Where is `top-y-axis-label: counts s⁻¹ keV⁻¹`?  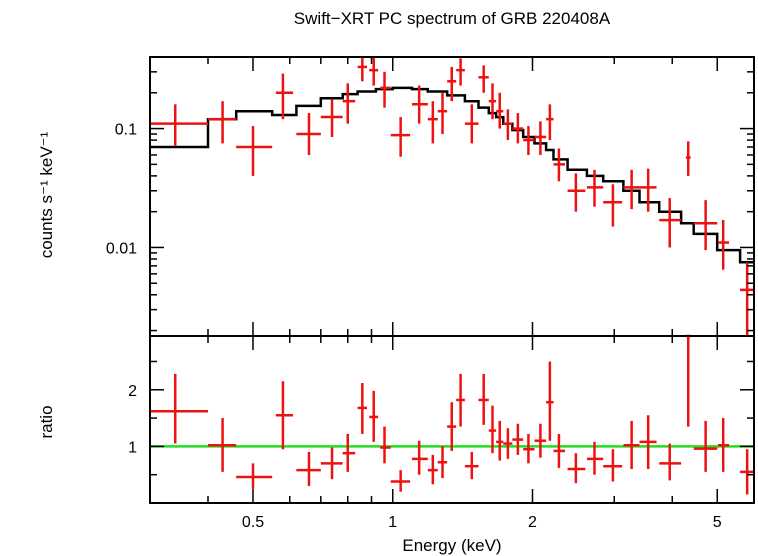 top-y-axis-label: counts s⁻¹ keV⁻¹ is located at coordinates (46, 194).